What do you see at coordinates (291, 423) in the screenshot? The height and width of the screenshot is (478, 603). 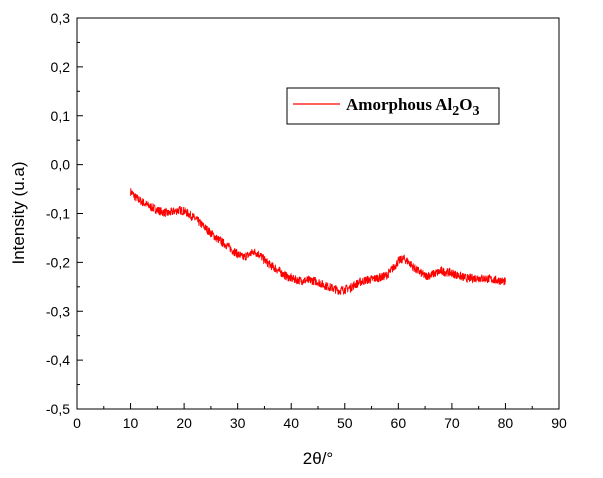 I see `x-tick-label: 40` at bounding box center [291, 423].